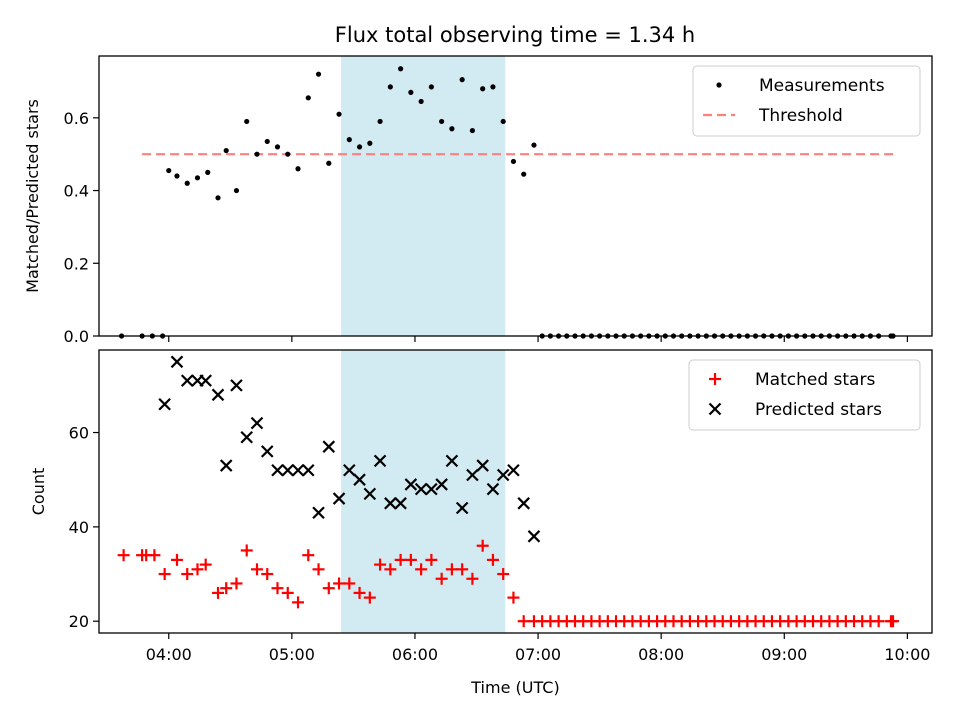 The width and height of the screenshot is (960, 720). I want to click on x-tick-label: 05:00, so click(292, 654).